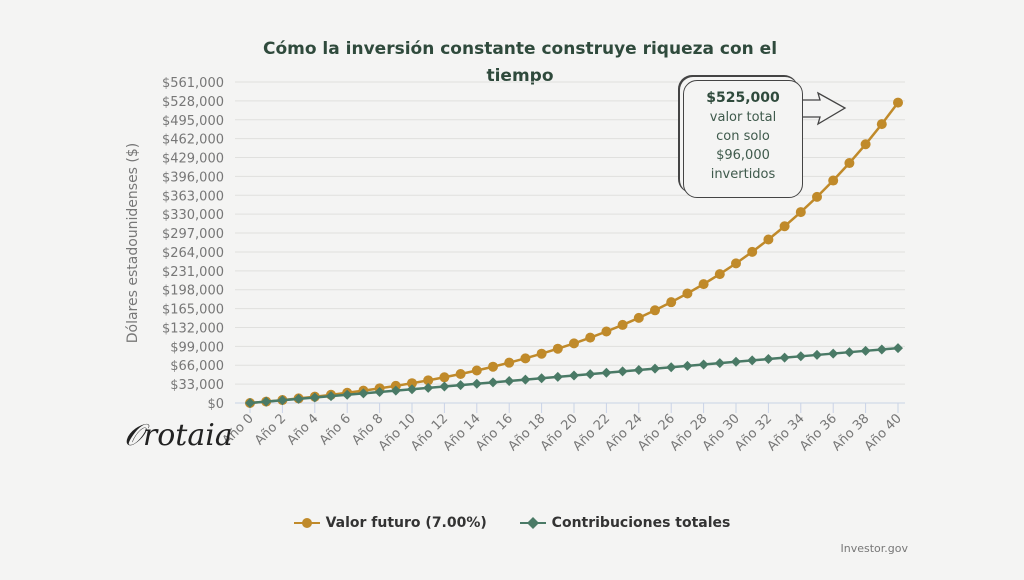 The width and height of the screenshot is (1024, 580). What do you see at coordinates (178, 435) in the screenshot?
I see `logo: 𝒪rotaia` at bounding box center [178, 435].